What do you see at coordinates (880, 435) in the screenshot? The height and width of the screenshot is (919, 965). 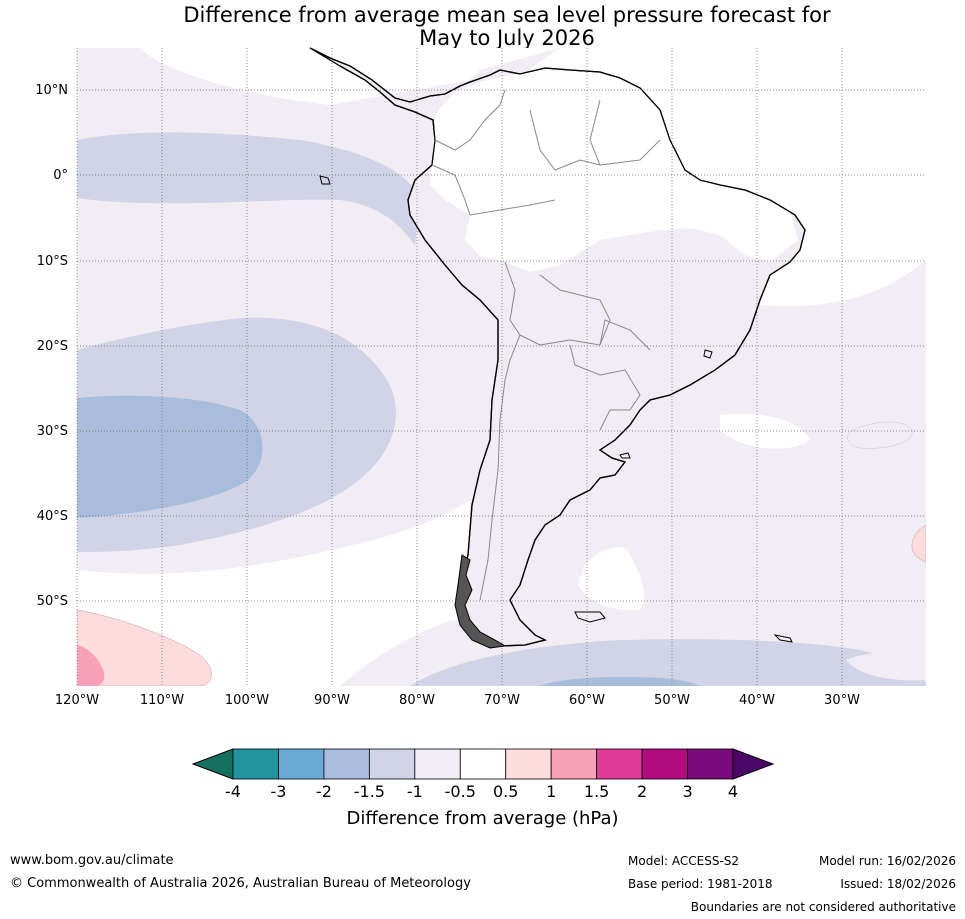 I see `anomaly-region-minus-1-east` at bounding box center [880, 435].